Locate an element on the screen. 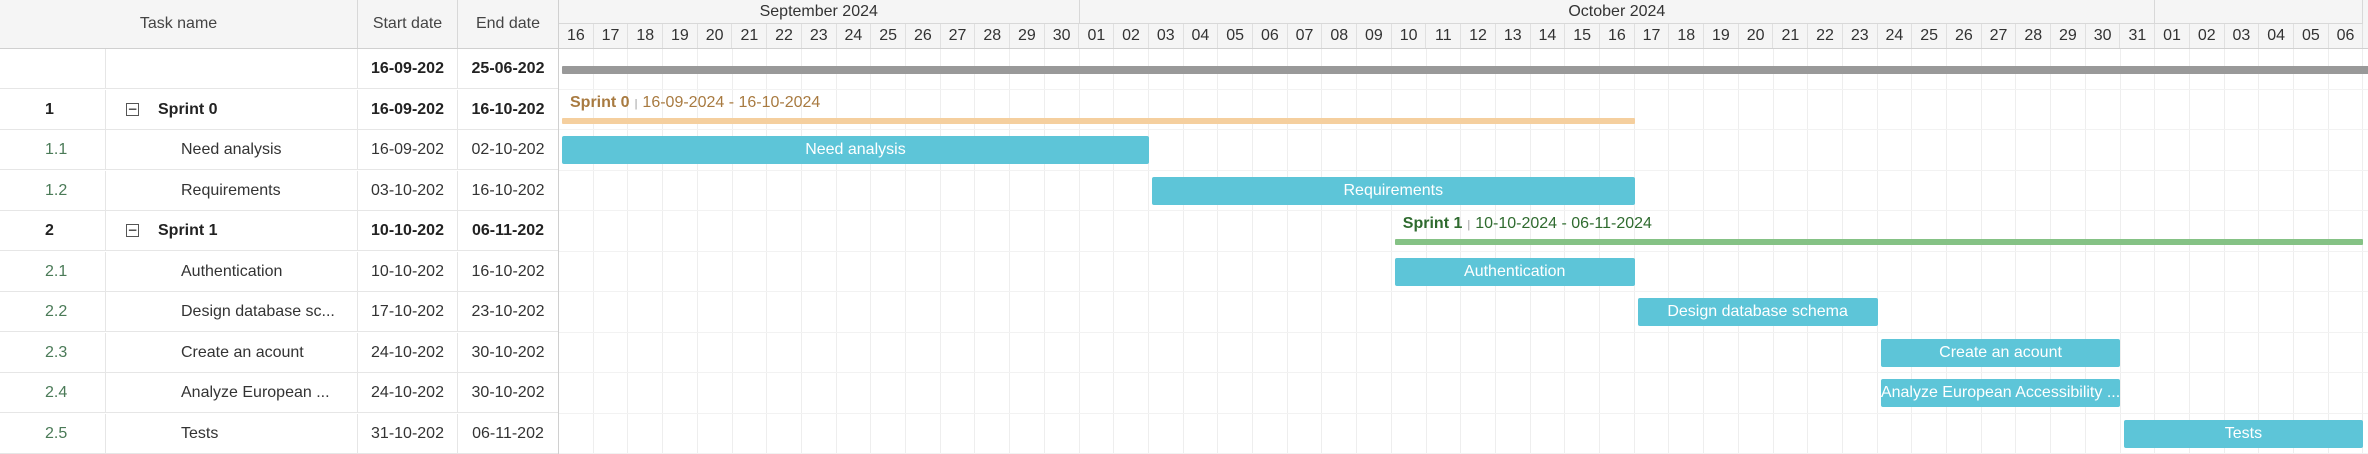 The image size is (2368, 454). day-label: 04 is located at coordinates (1201, 36).